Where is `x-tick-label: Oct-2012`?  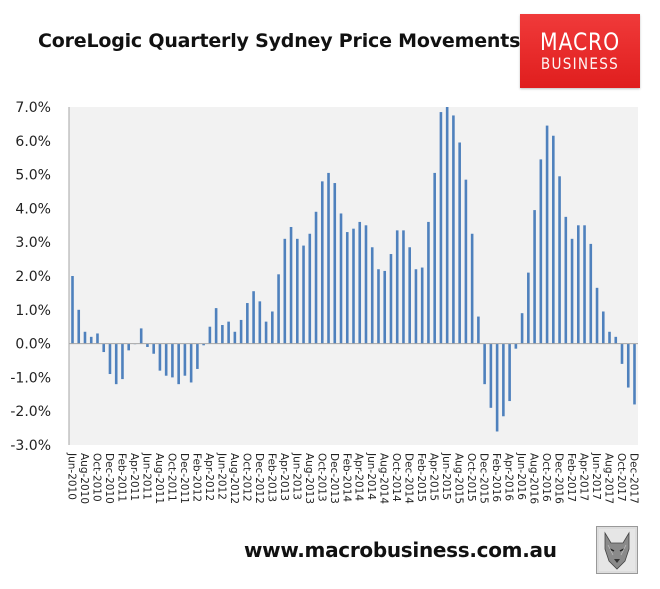 x-tick-label: Oct-2012 is located at coordinates (246, 477).